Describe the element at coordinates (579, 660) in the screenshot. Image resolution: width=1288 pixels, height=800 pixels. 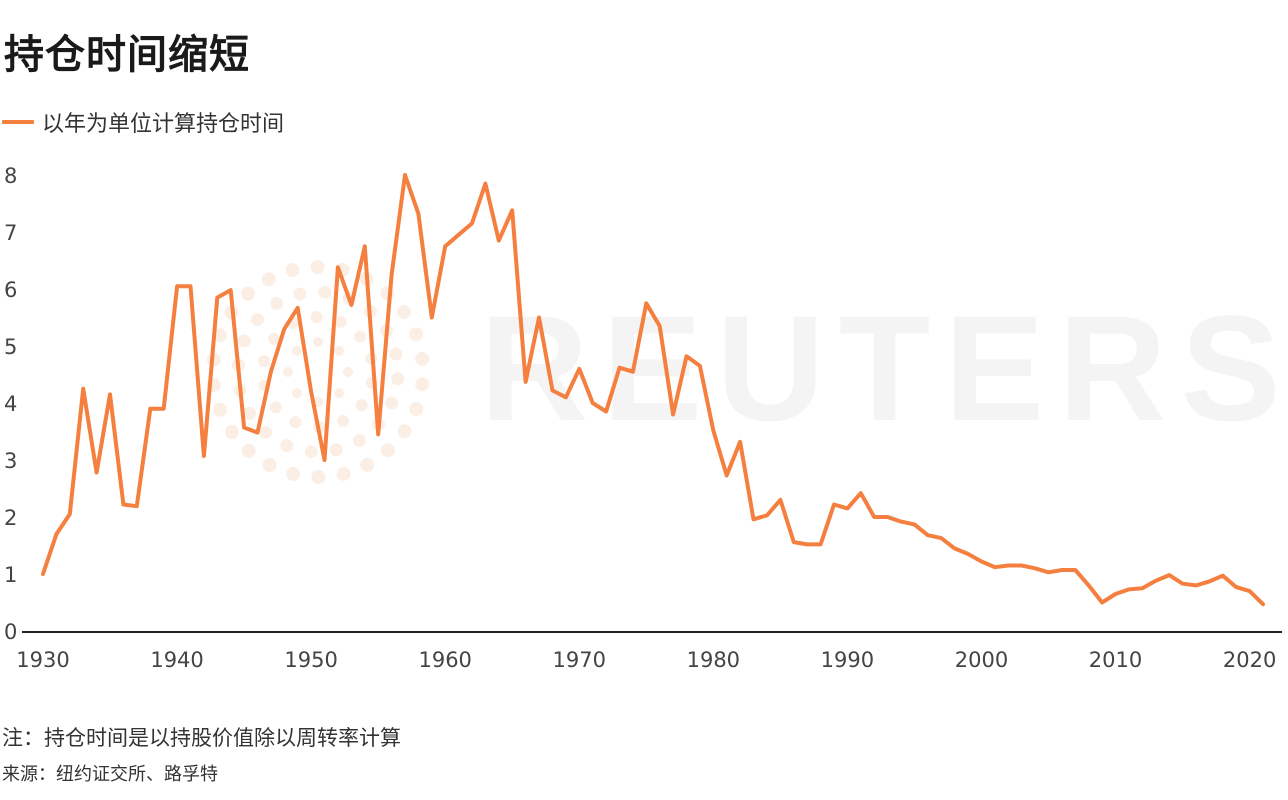
I see `x-tick-label: 1970` at that location.